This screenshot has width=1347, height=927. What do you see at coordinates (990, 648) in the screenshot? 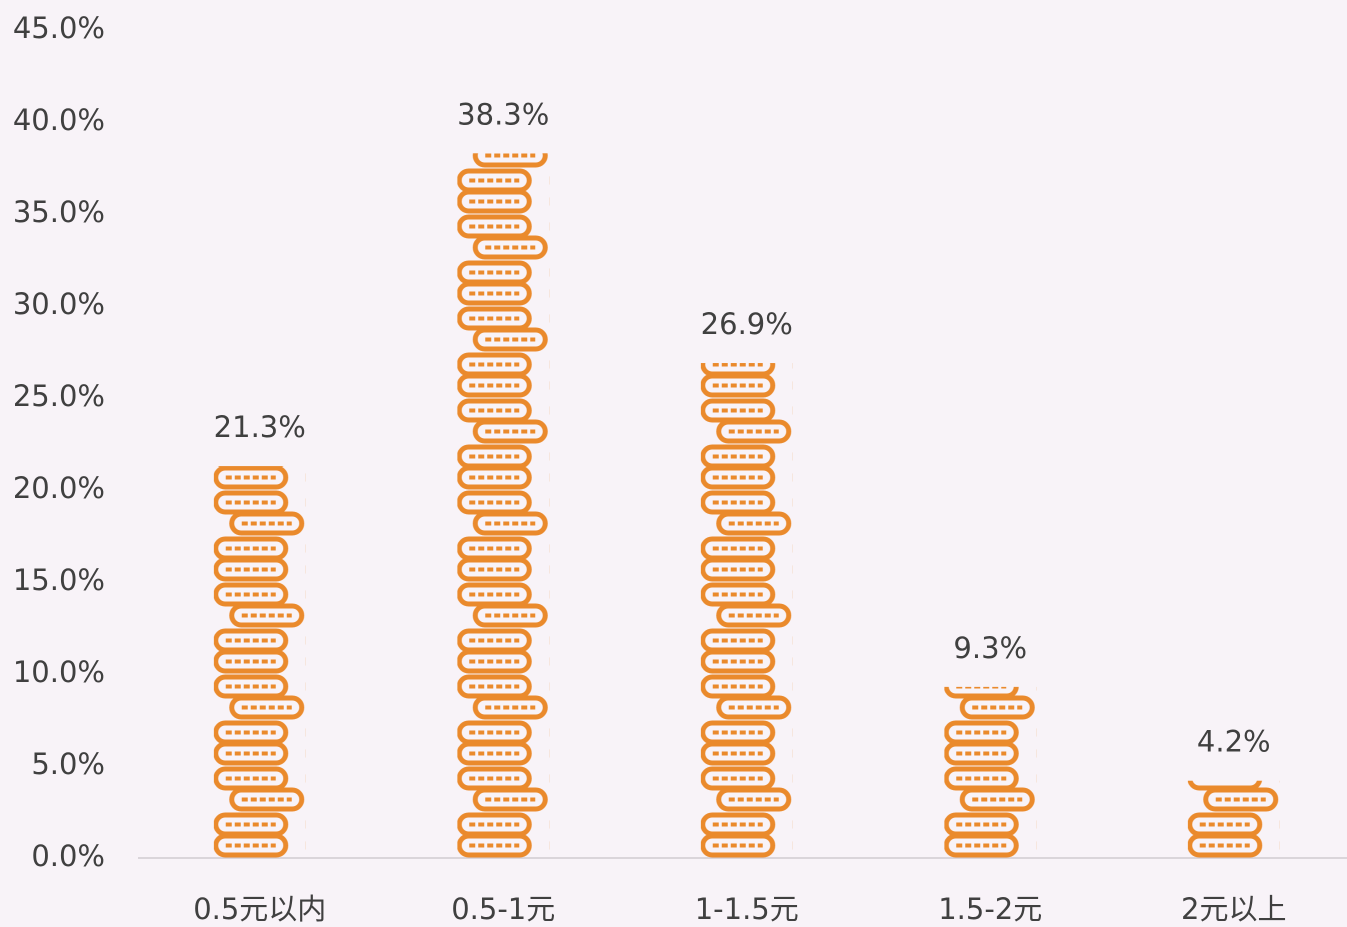
I see `value-label: 9.3%` at bounding box center [990, 648].